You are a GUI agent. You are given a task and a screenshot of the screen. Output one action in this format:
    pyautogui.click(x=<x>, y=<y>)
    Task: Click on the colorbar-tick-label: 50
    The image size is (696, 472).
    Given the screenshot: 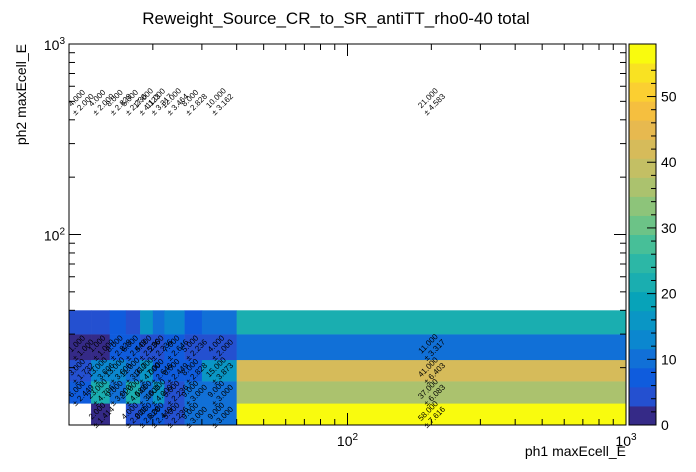 What is the action you would take?
    pyautogui.click(x=669, y=97)
    